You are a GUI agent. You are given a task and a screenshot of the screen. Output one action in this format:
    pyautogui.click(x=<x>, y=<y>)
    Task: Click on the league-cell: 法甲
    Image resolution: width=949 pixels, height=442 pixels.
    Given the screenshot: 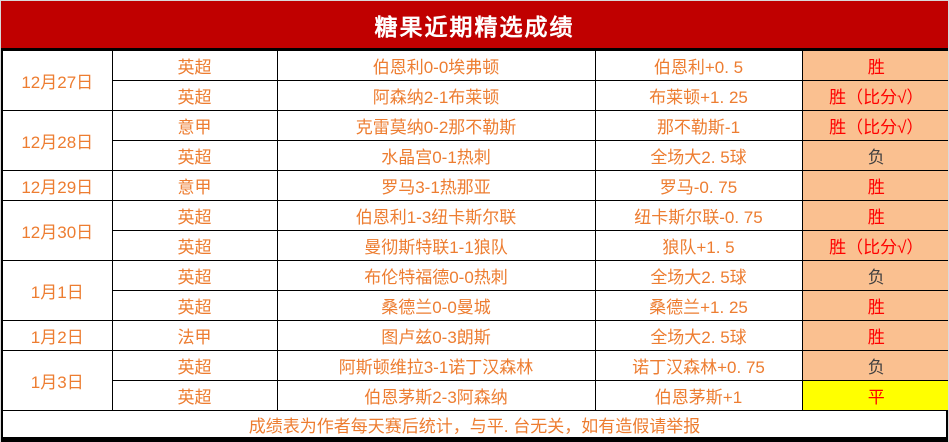 What is the action you would take?
    pyautogui.click(x=194, y=335)
    